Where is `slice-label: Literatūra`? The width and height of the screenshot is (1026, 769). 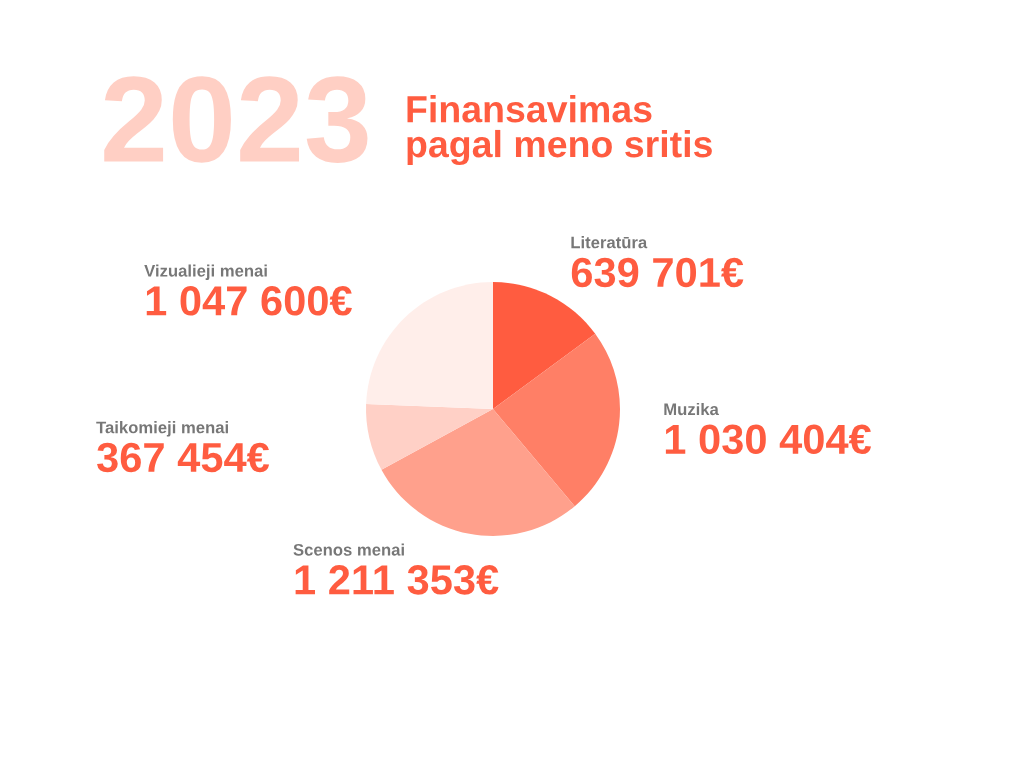
slice-label: Literatūra is located at coordinates (609, 242).